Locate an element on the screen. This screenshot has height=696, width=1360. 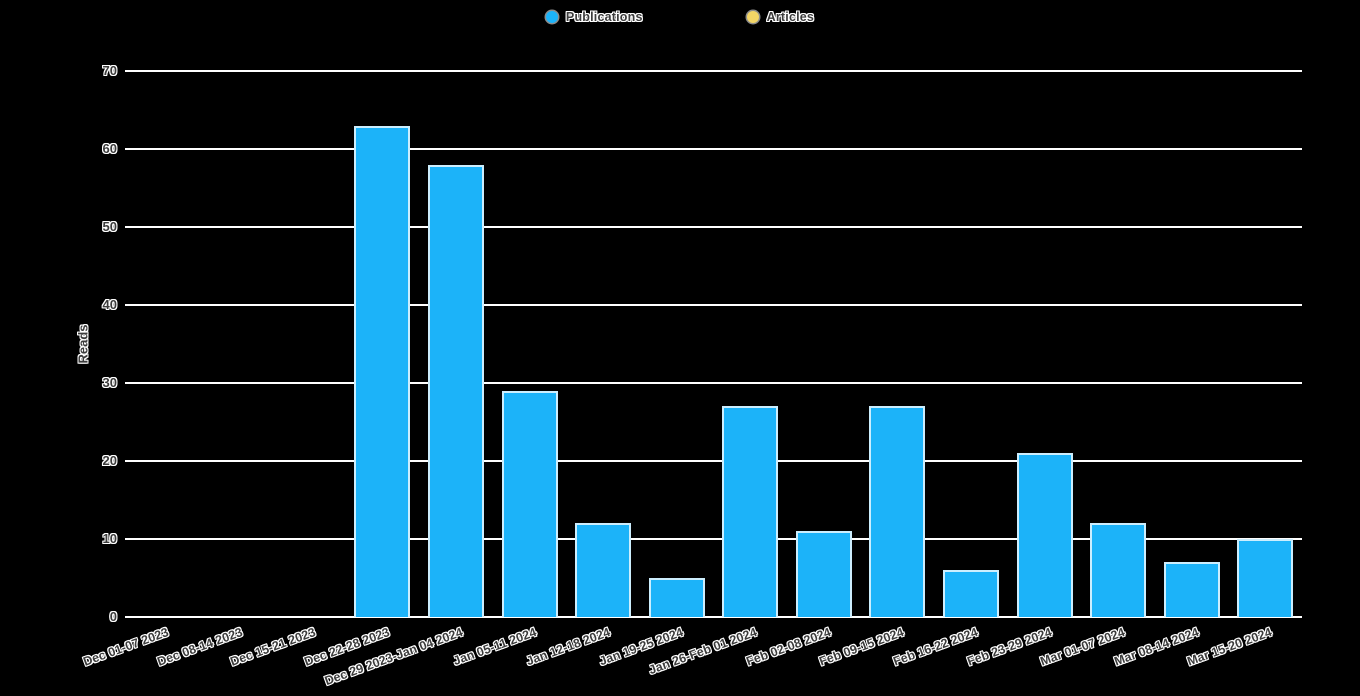
y-tick-label-10: 10 is located at coordinates (109, 538).